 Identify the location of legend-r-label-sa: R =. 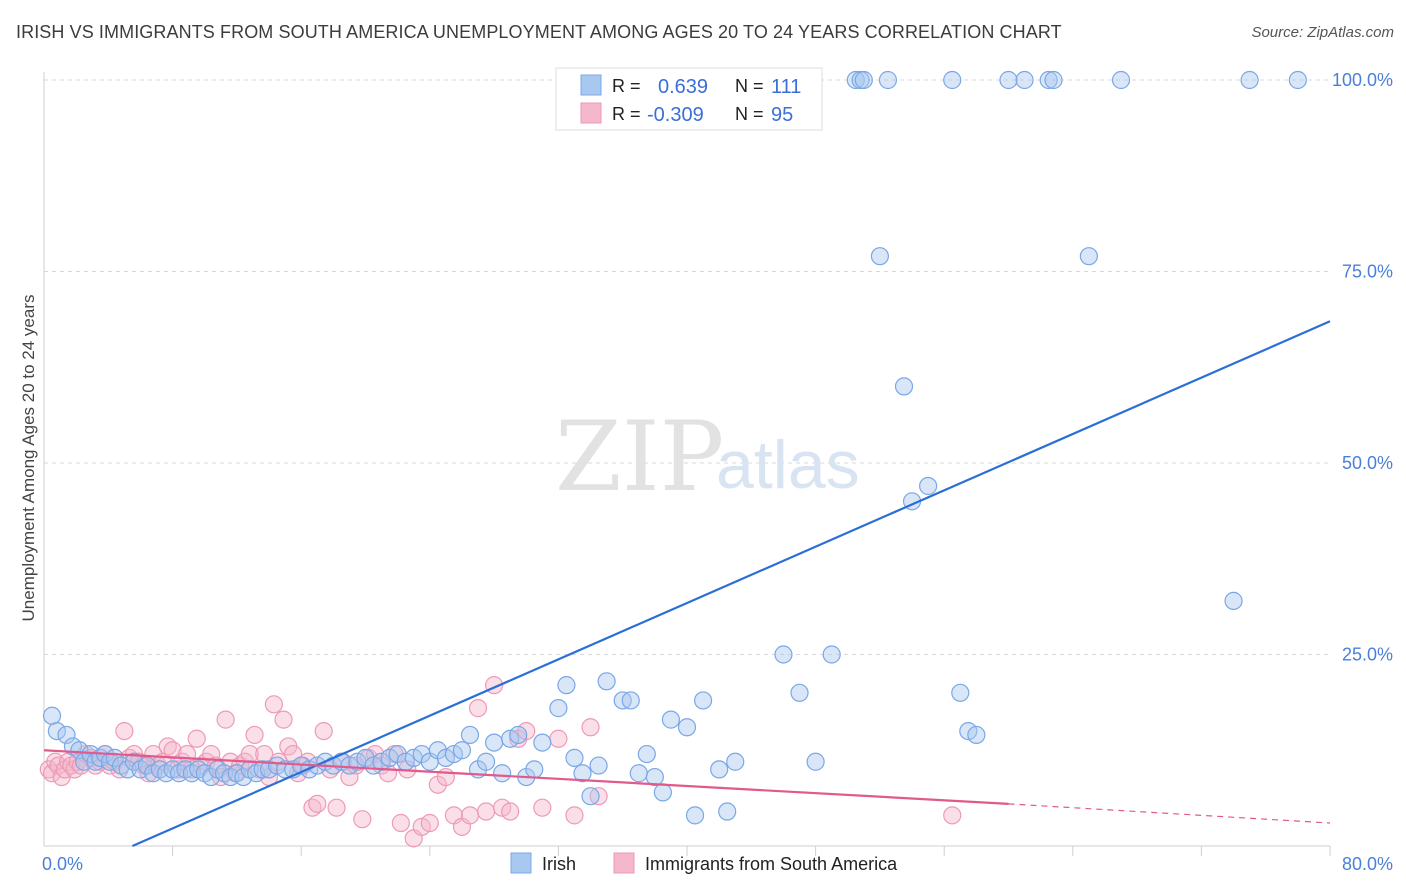
(626, 114).